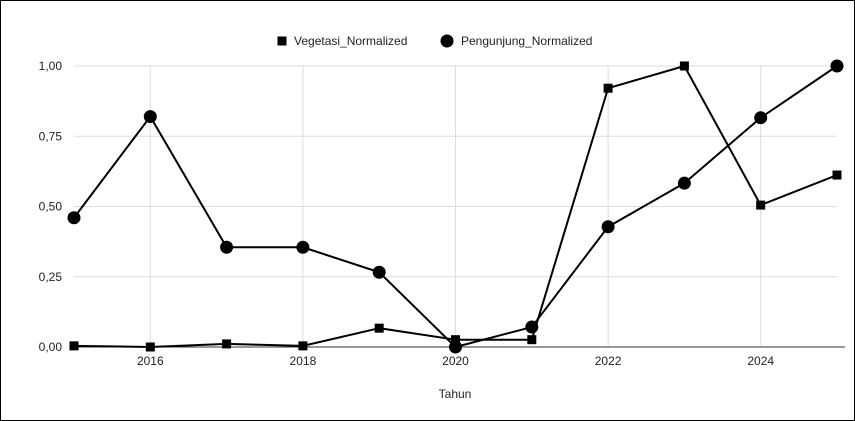  I want to click on legend-label: Vegetasi_Normalized, so click(350, 41).